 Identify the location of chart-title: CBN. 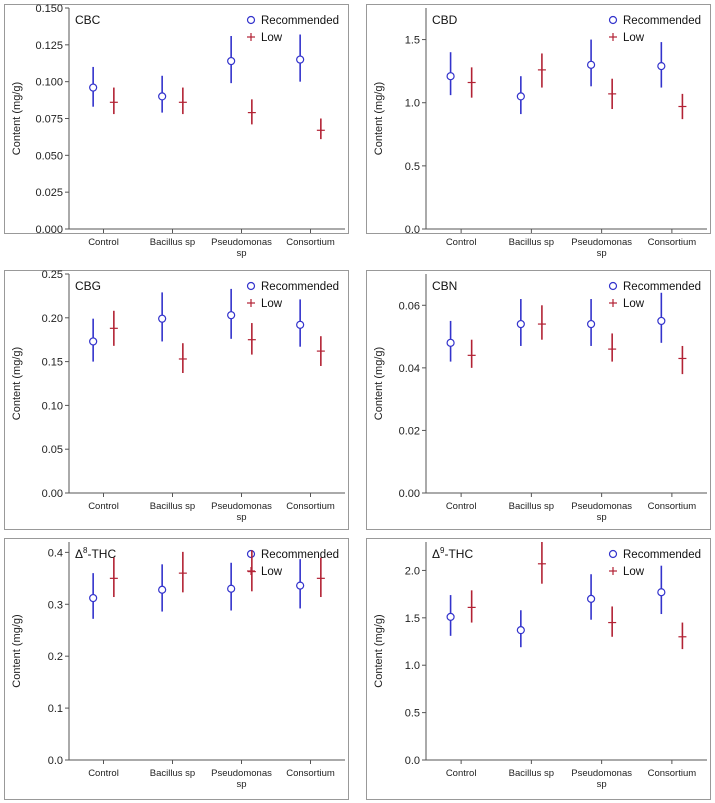
(444, 286).